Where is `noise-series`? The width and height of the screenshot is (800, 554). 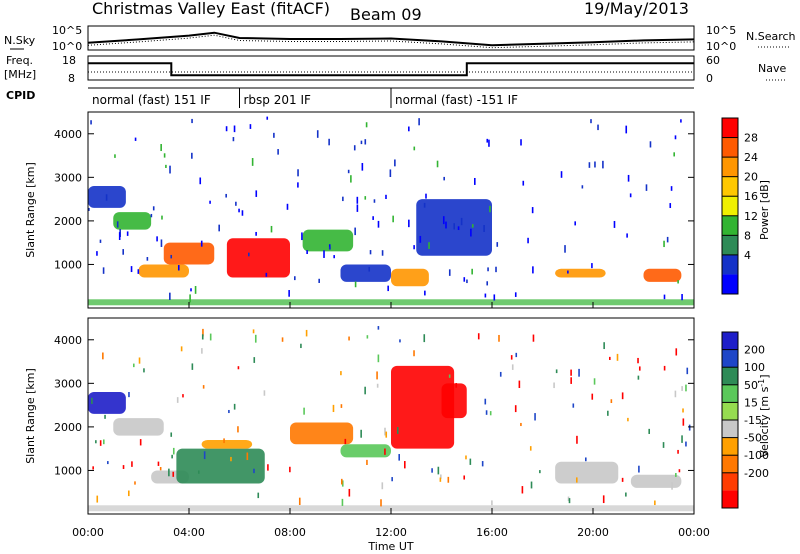 noise-series is located at coordinates (391, 40).